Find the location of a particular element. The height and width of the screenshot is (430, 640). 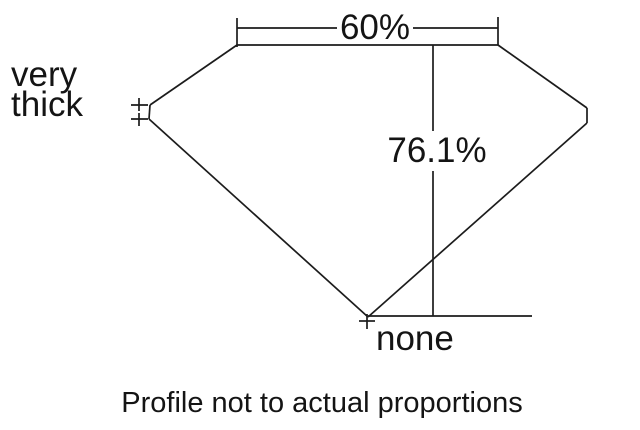

crown-left-edge is located at coordinates (193, 75).